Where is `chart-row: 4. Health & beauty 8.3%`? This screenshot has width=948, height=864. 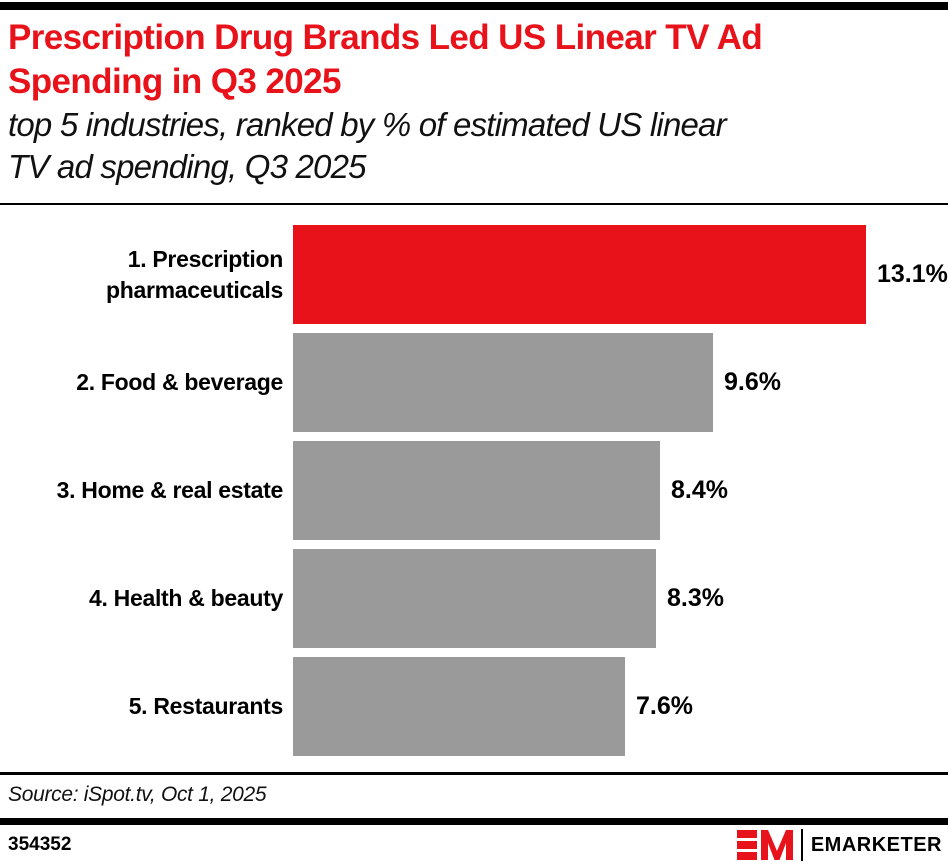 chart-row: 4. Health & beauty 8.3% is located at coordinates (474, 598).